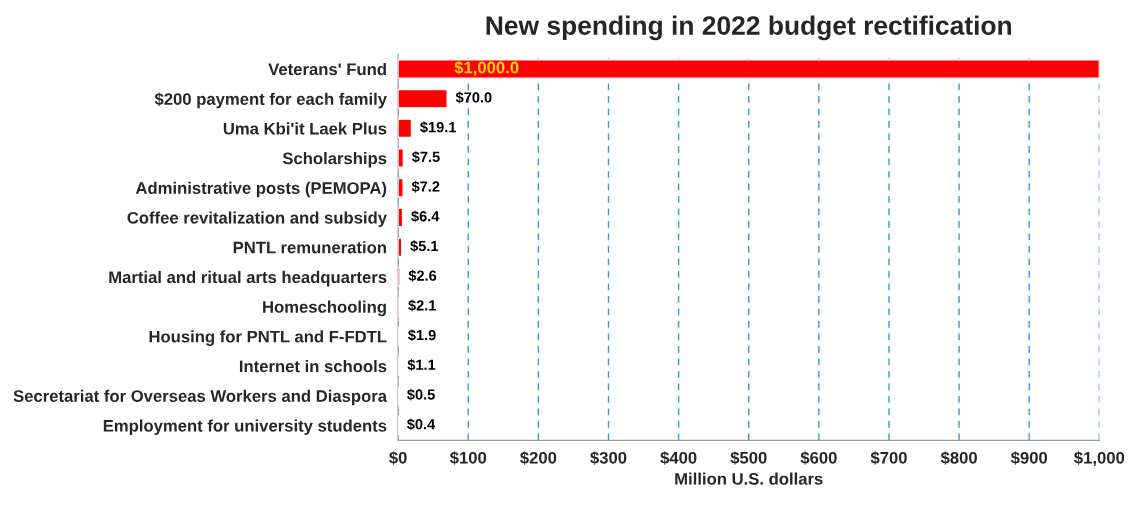 Image resolution: width=1131 pixels, height=515 pixels. What do you see at coordinates (422, 335) in the screenshot?
I see `data-label: $1.9` at bounding box center [422, 335].